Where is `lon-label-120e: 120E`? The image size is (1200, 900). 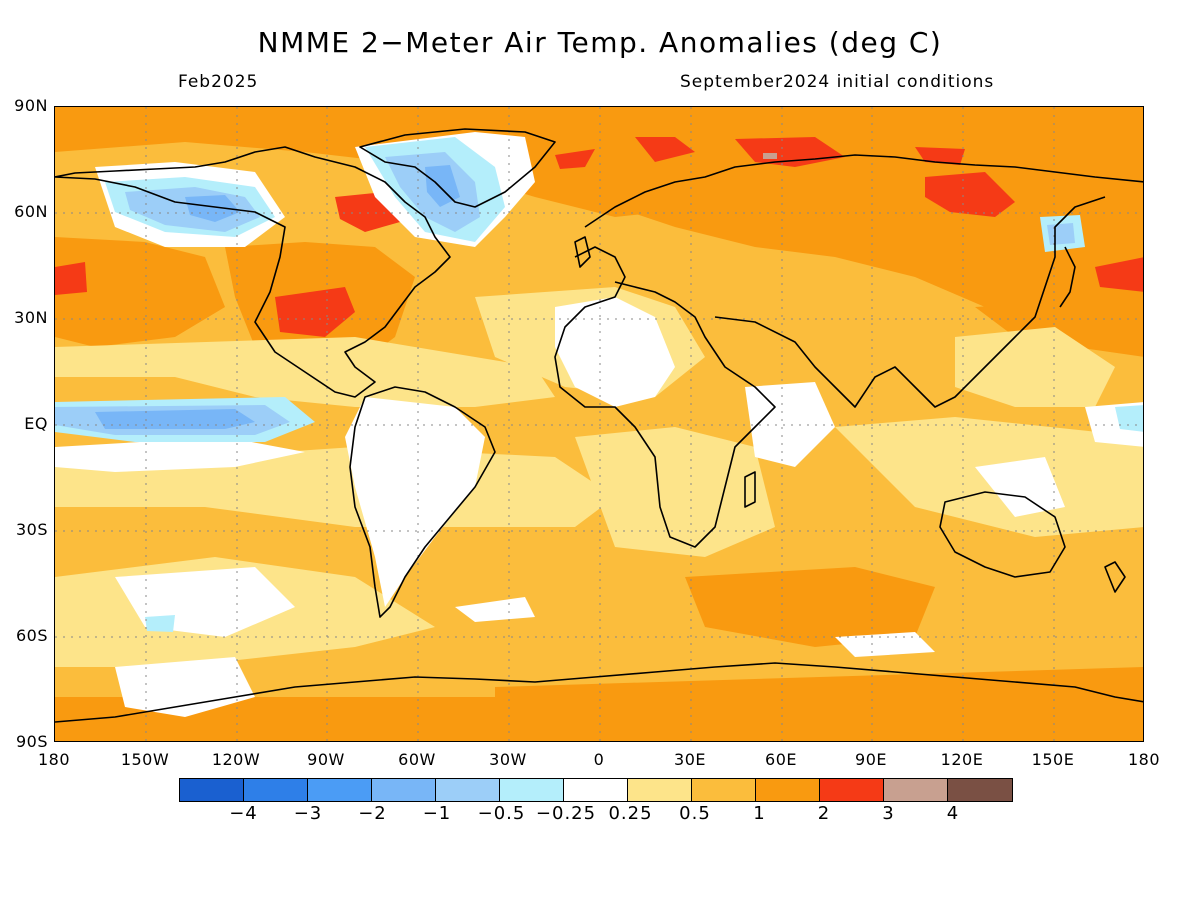 lon-label-120e: 120E is located at coordinates (962, 759).